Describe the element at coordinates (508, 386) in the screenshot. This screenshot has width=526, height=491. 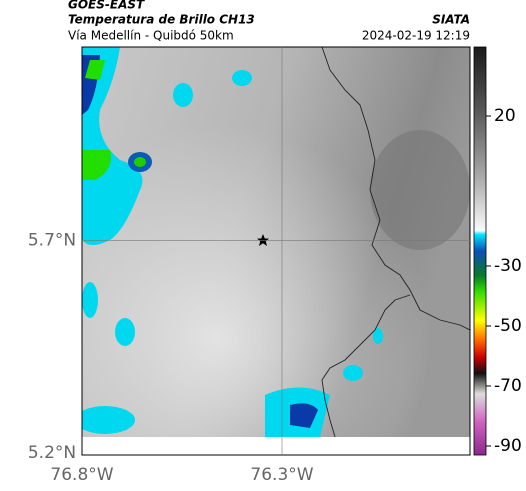
I see `colorbar-tick-label: -70` at that location.